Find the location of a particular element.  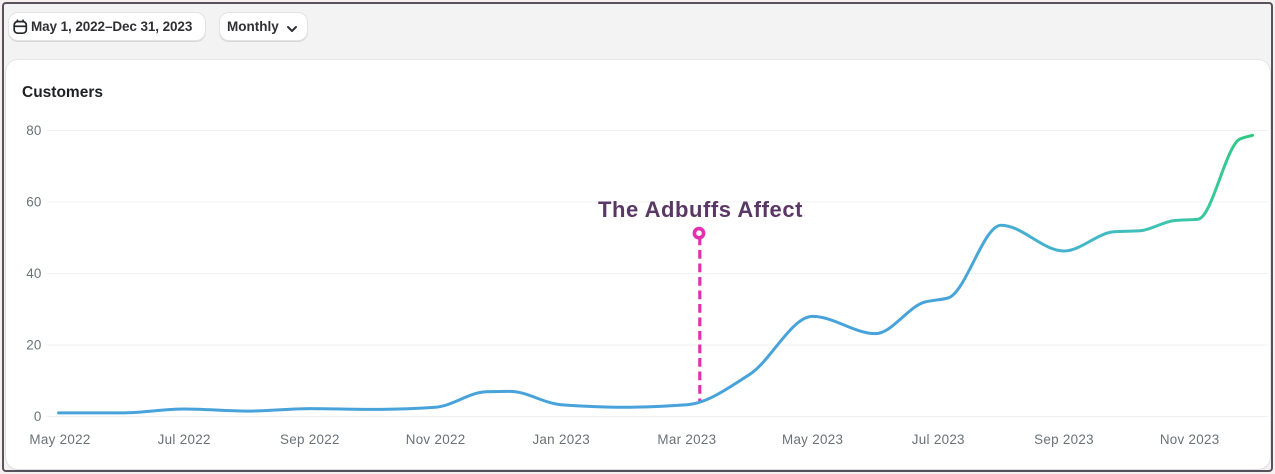

svg-text: Nov 2022 is located at coordinates (436, 439).